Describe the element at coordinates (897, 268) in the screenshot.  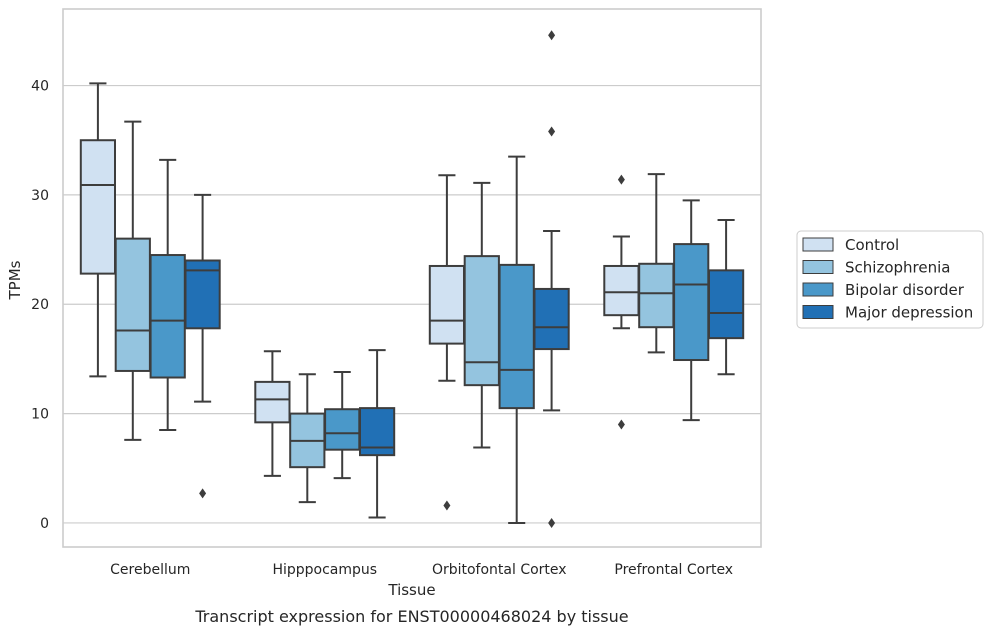
I see `legend-label: Schizophrenia` at that location.